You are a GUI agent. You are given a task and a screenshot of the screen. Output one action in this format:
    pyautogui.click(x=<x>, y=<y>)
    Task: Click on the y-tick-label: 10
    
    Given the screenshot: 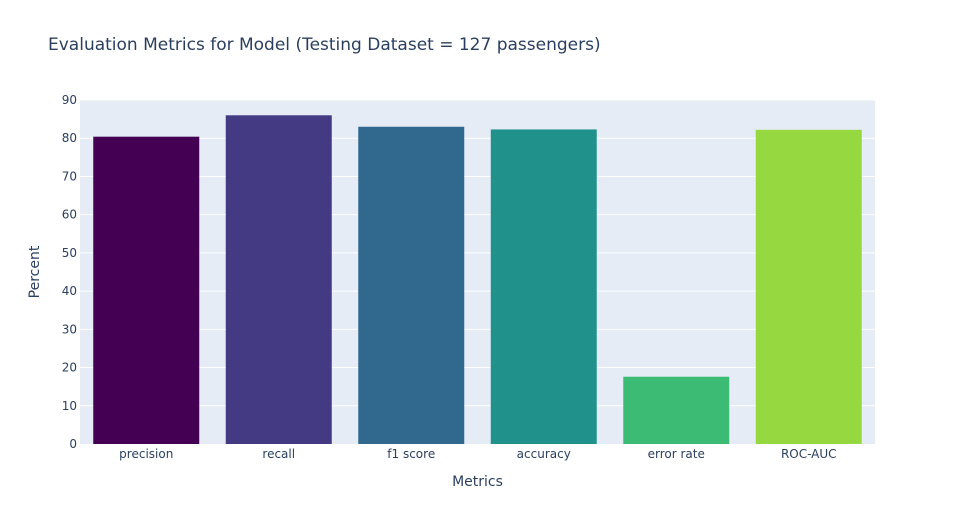 What is the action you would take?
    pyautogui.click(x=69, y=406)
    